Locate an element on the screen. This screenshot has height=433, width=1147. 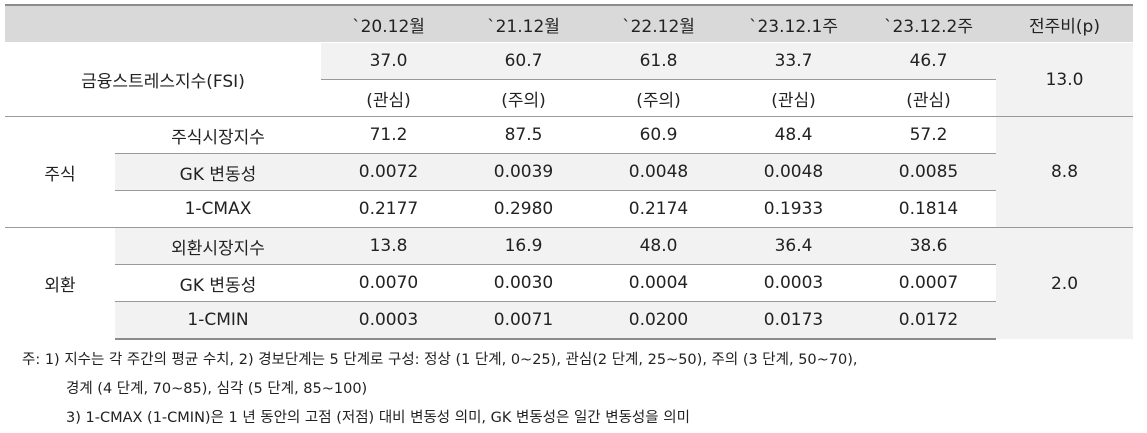
cell-value: 0.0071 is located at coordinates (523, 320).